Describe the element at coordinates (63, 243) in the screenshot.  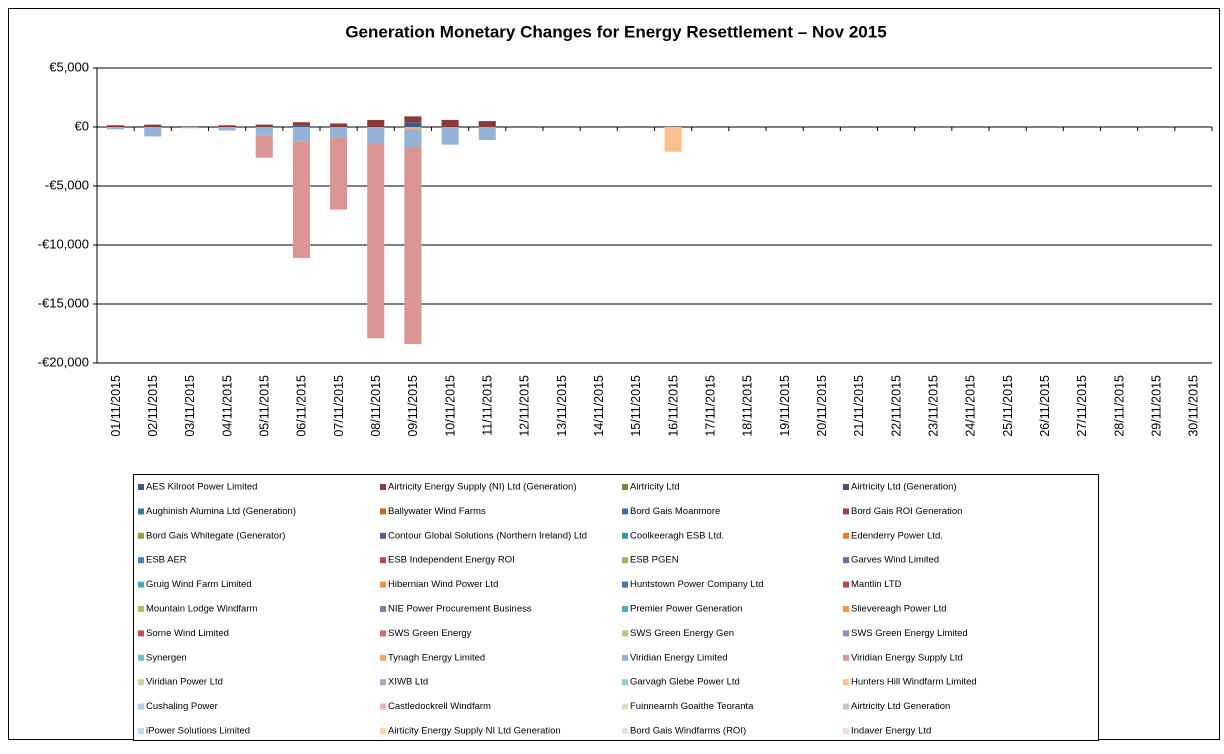
I see `y-tick-label: -€10,000` at that location.